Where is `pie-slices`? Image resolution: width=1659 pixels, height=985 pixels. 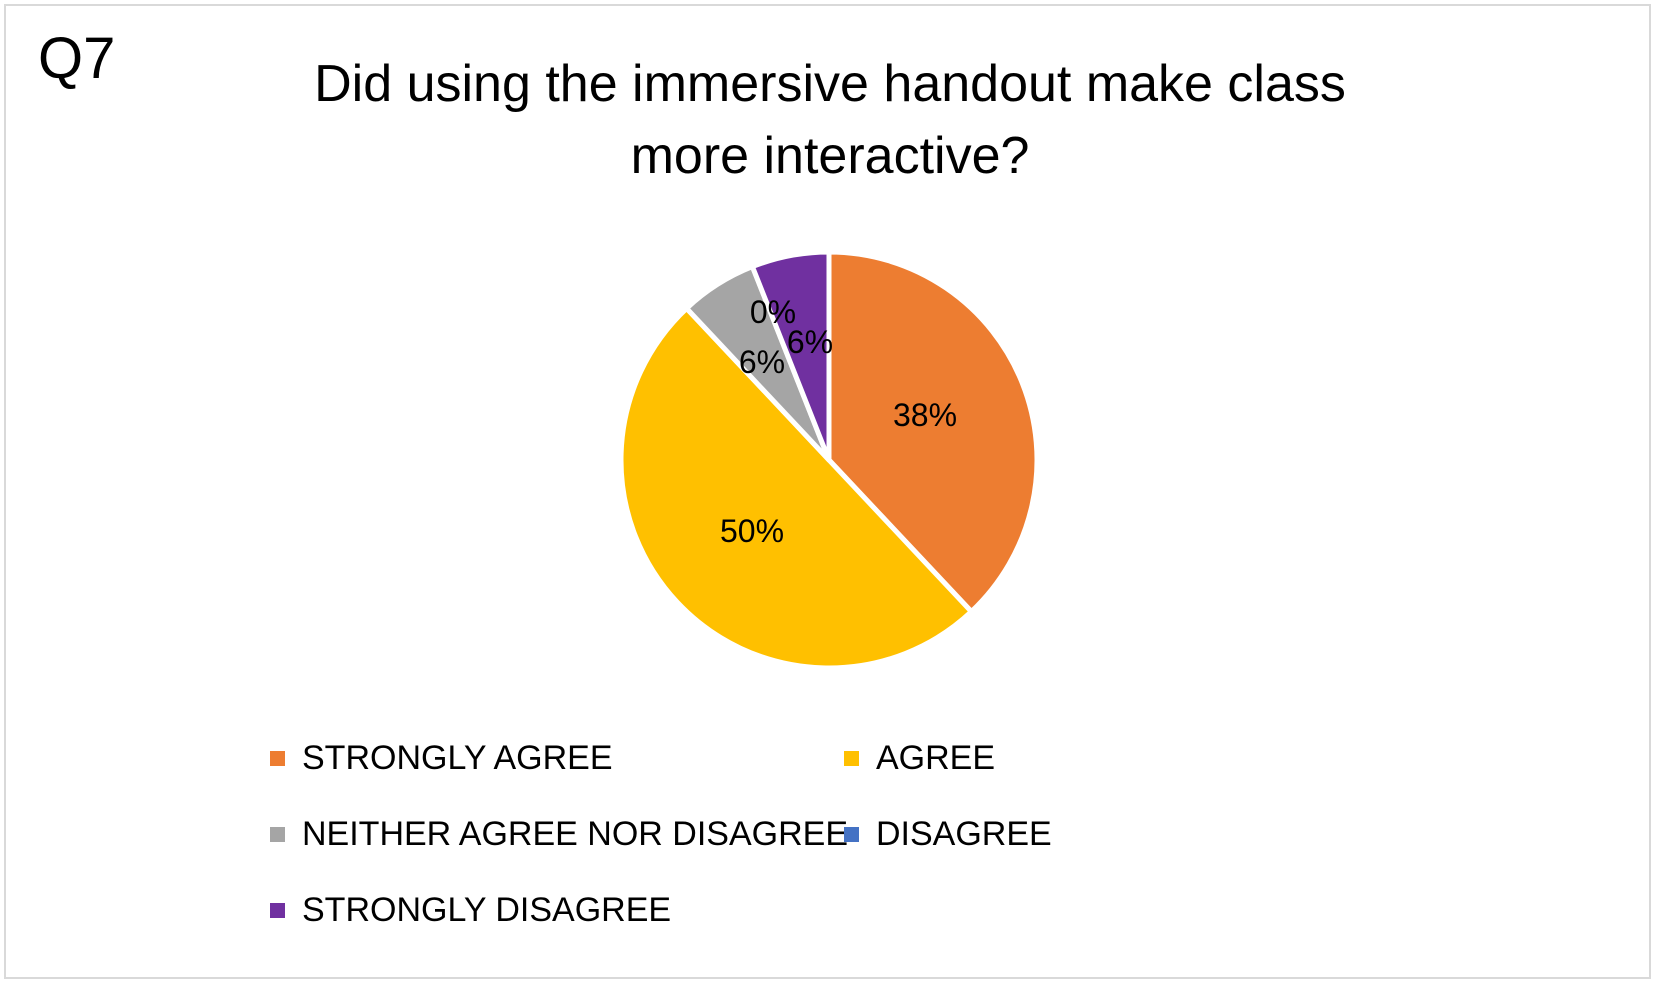
pie-slices is located at coordinates (829, 460).